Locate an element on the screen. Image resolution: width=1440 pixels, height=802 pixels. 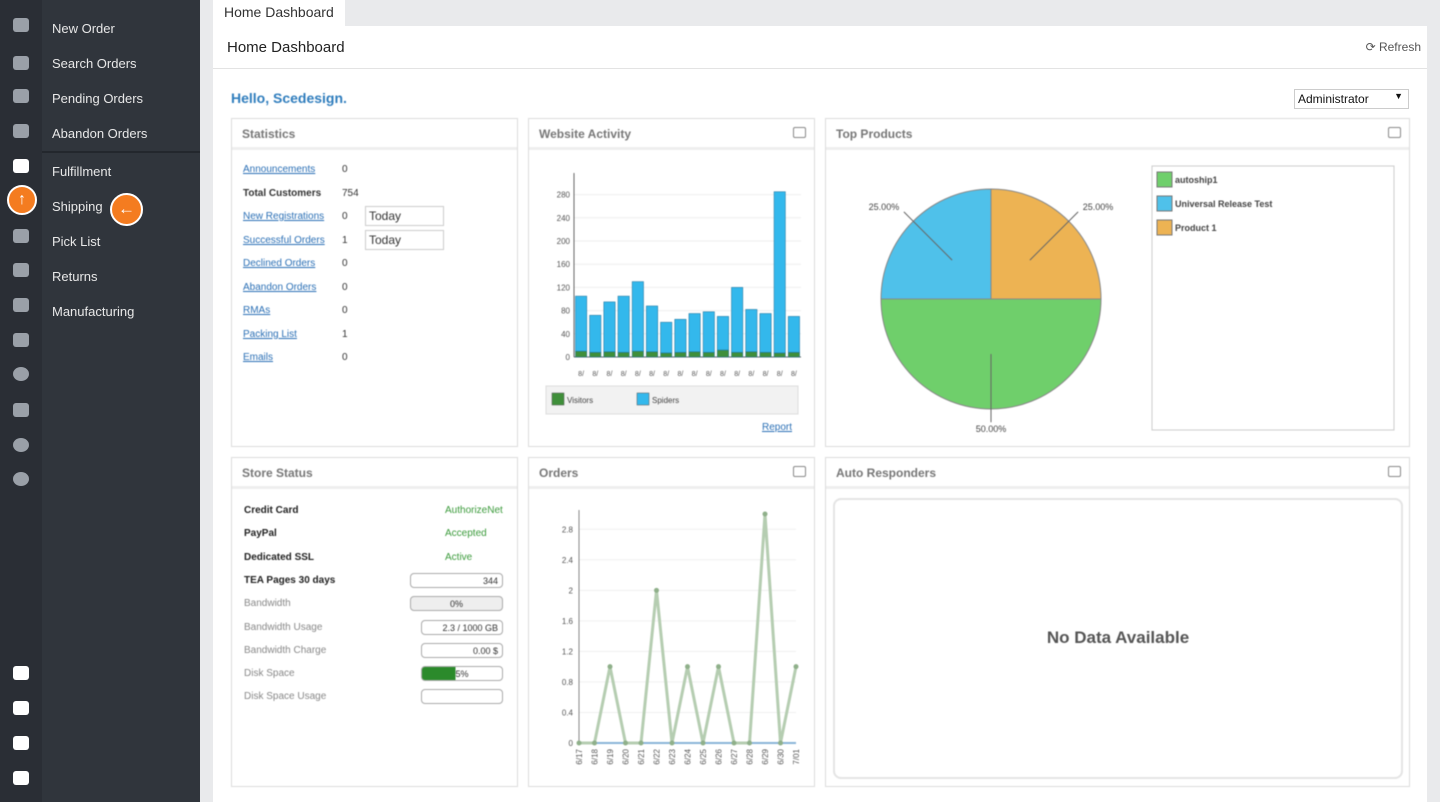
stat-label: Announcements is located at coordinates (279, 169).